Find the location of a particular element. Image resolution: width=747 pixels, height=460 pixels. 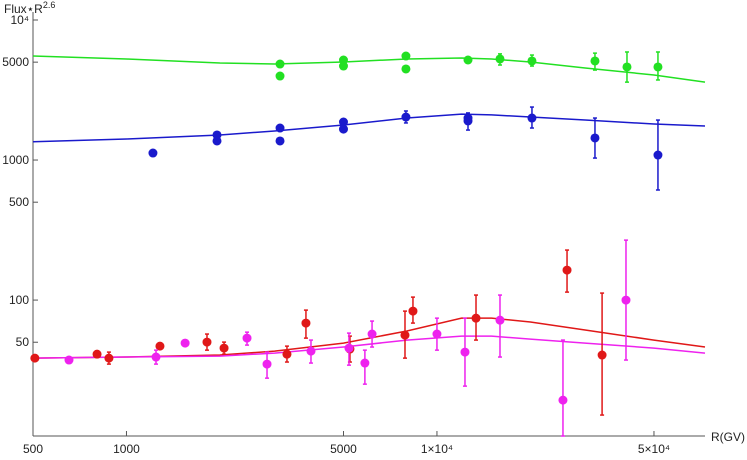

x-tick-label: 1000 is located at coordinates (126, 449).